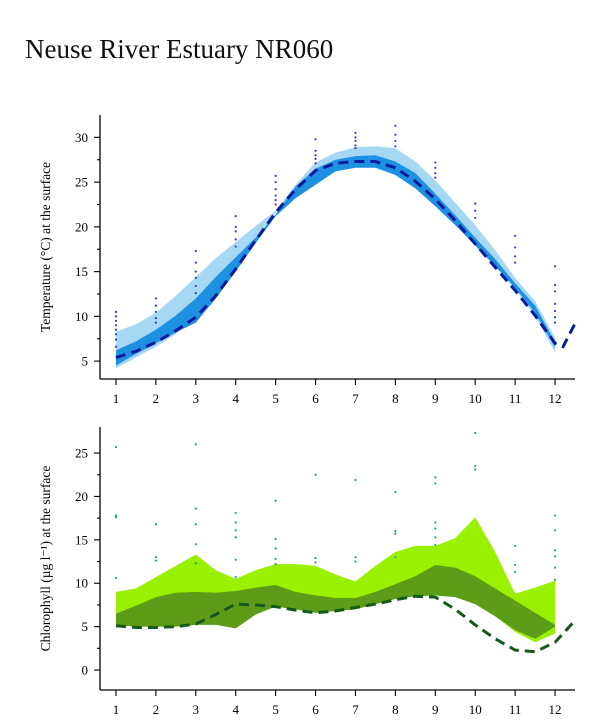 This screenshot has width=600, height=724. What do you see at coordinates (81, 271) in the screenshot?
I see `temp-y-tick-label: 15` at bounding box center [81, 271].